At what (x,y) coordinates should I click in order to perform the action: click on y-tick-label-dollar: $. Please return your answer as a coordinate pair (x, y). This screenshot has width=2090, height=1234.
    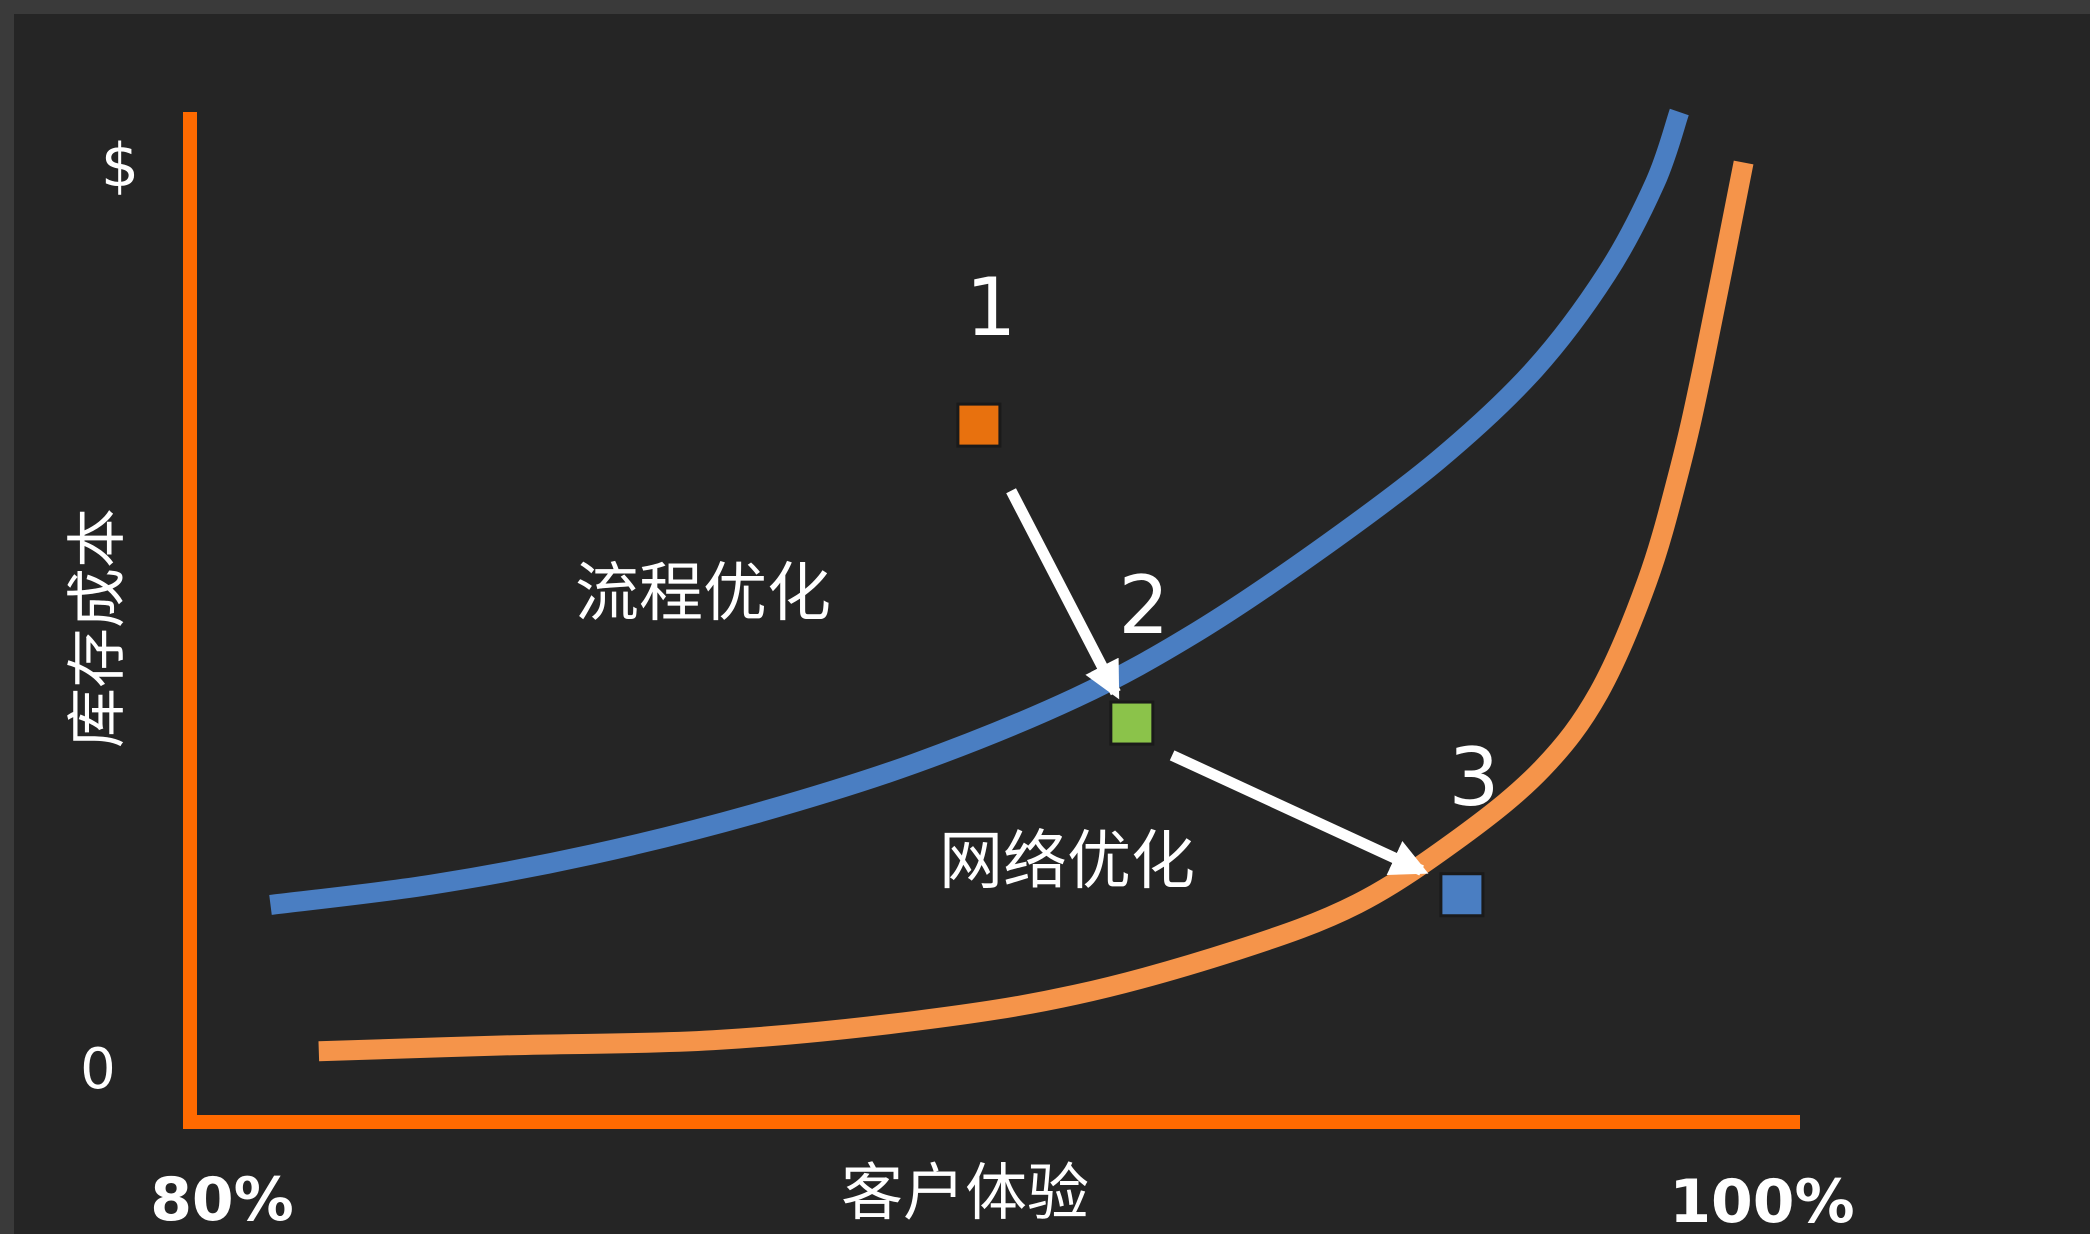
    Looking at the image, I should click on (120, 166).